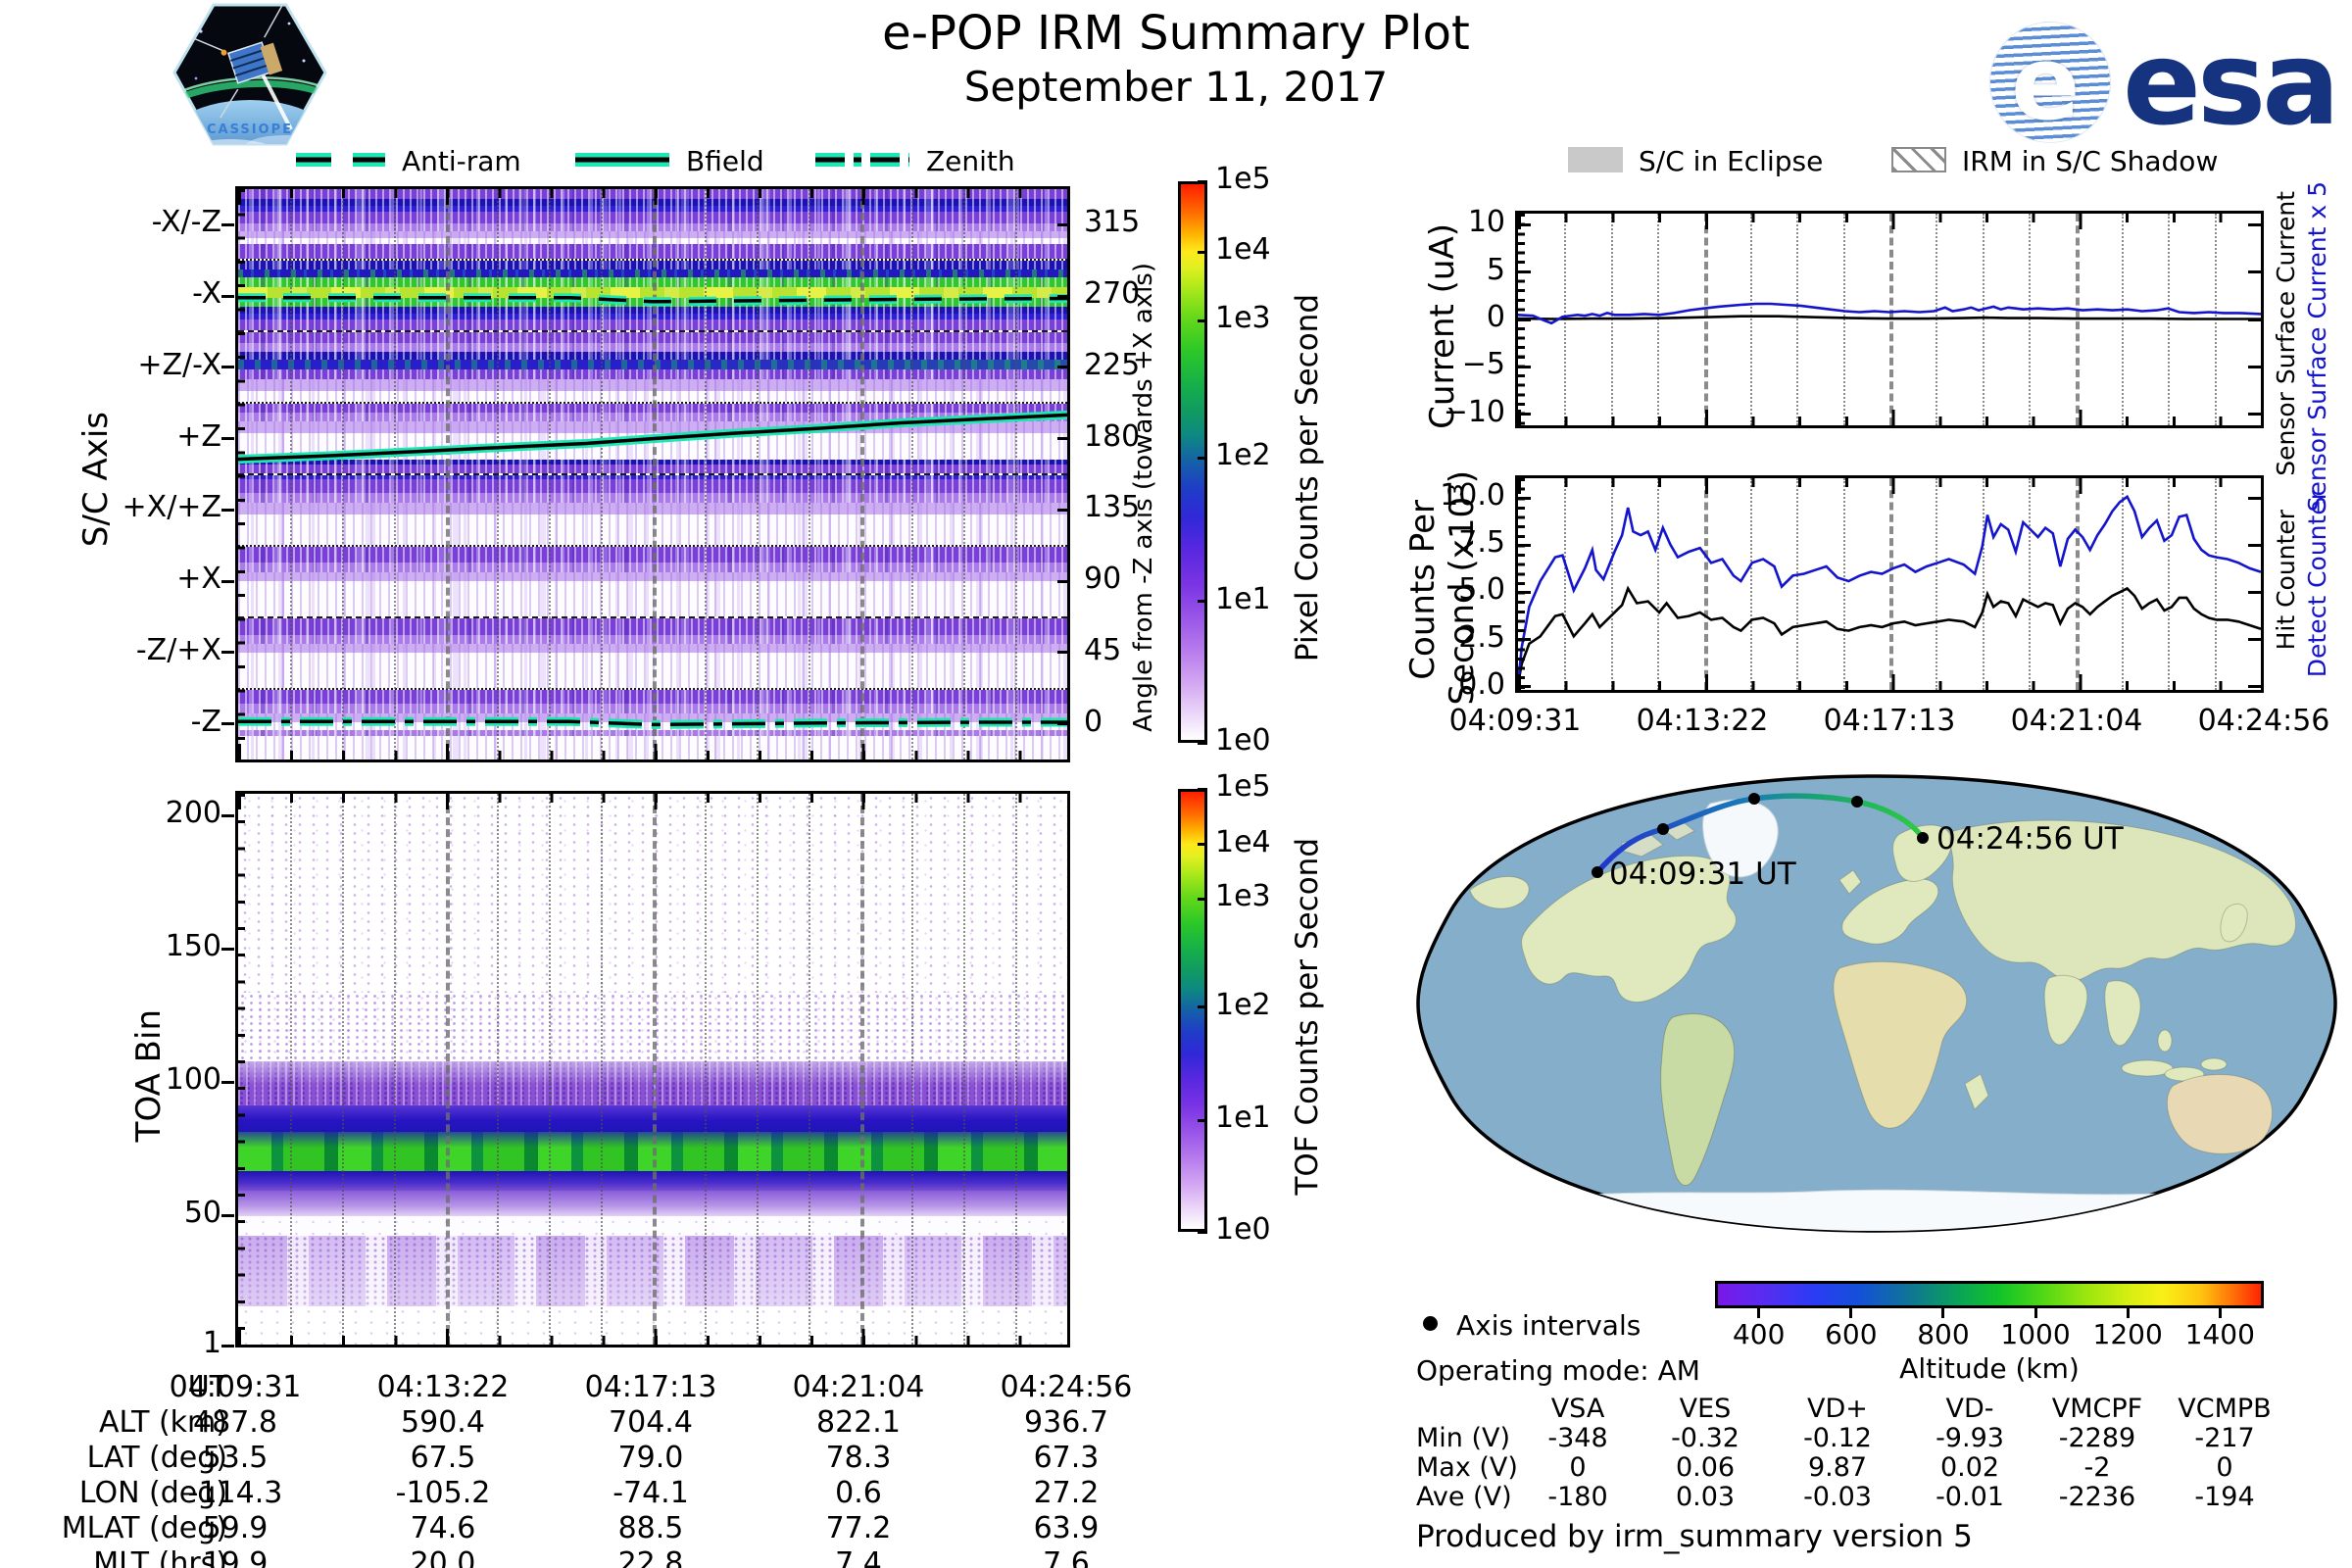 This screenshot has height=1568, width=2352. What do you see at coordinates (443, 1528) in the screenshot?
I see `cell: 74.6` at bounding box center [443, 1528].